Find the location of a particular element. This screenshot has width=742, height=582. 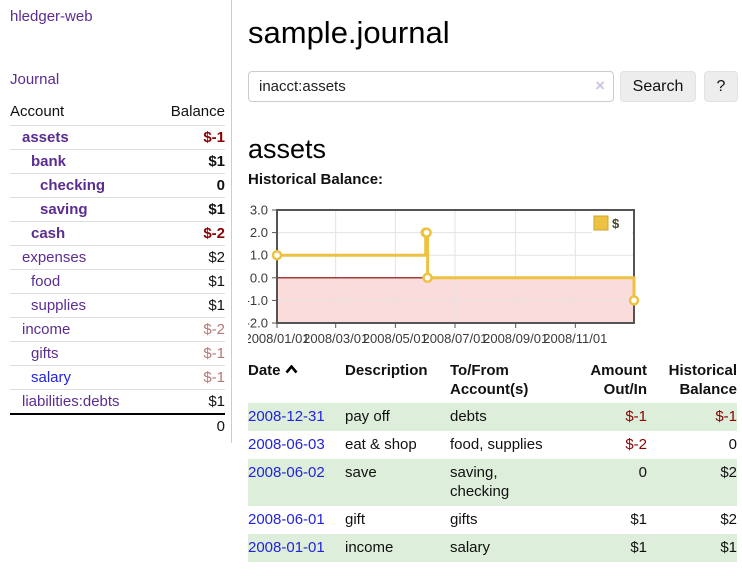

account-row: cash $-2 is located at coordinates (117, 233).